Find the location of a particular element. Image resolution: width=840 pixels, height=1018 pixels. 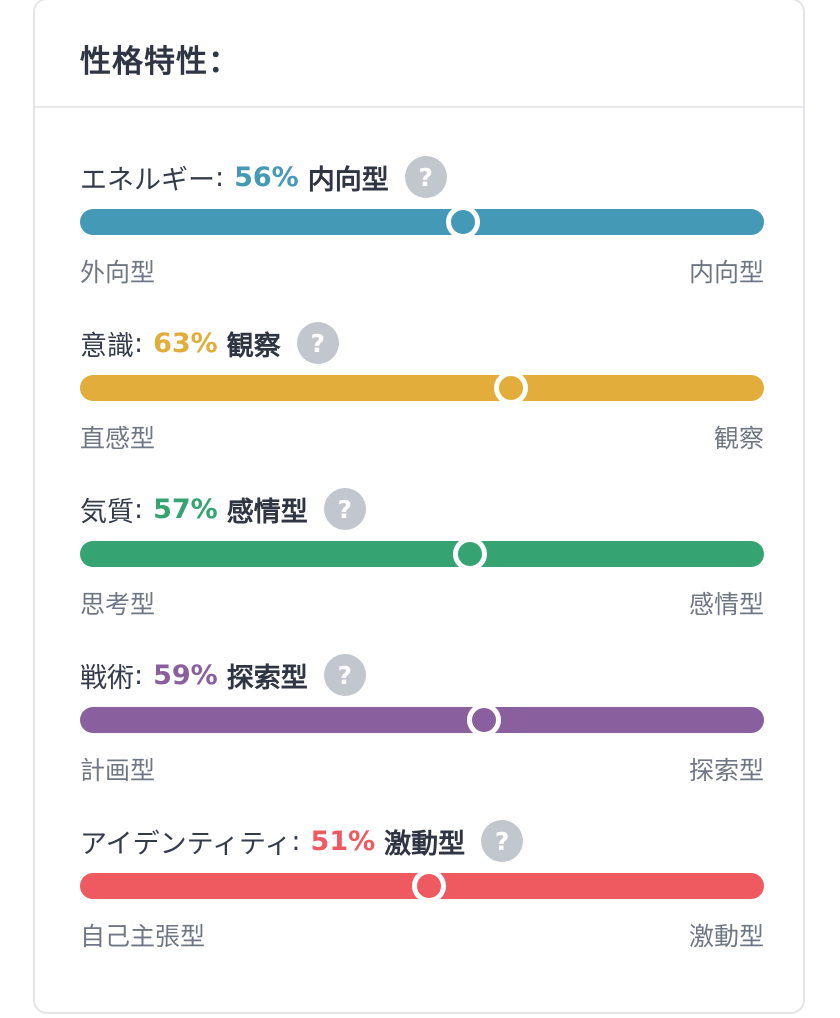

trait-label-row: 戦術 : 59% 探索型 ? is located at coordinates (223, 675).